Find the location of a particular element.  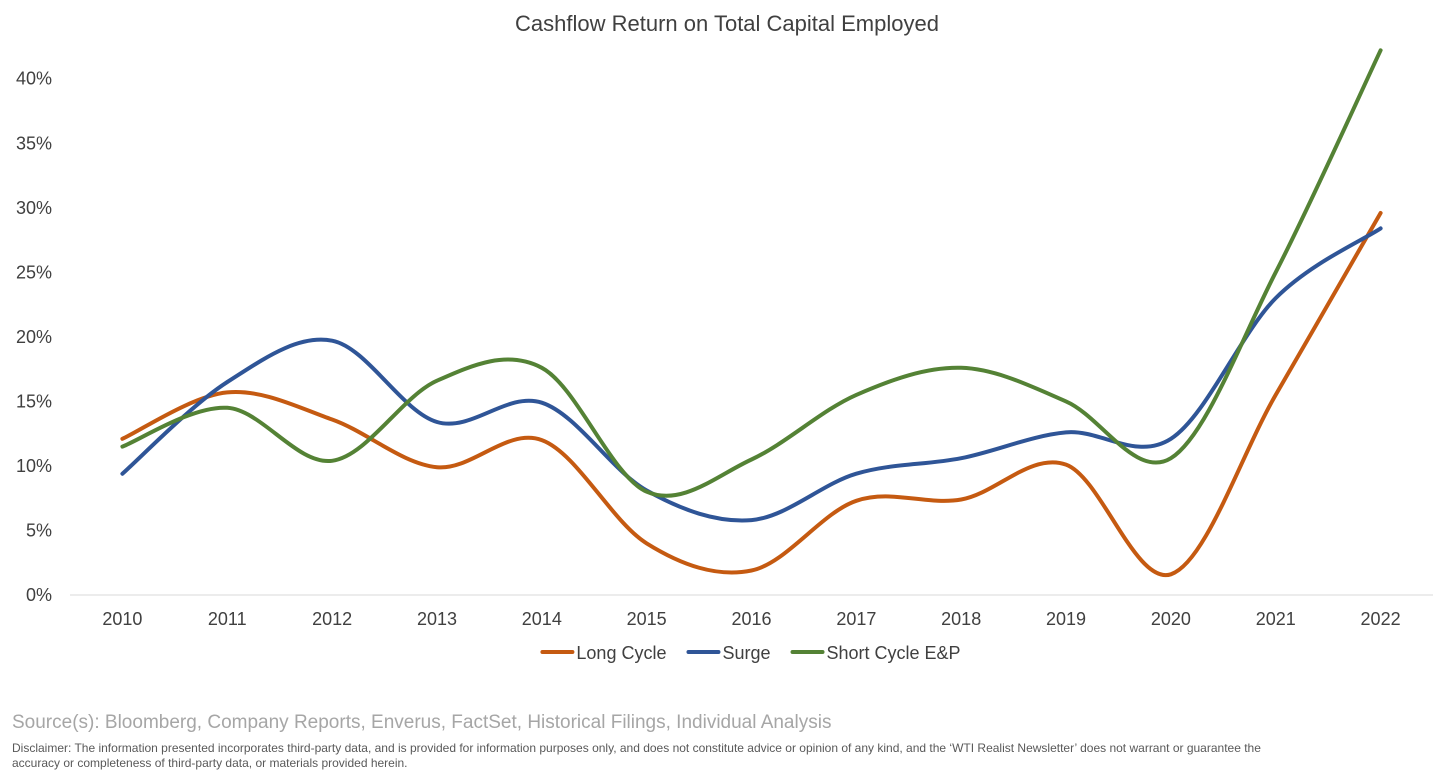

x-tick-label: 2022 is located at coordinates (1381, 619).